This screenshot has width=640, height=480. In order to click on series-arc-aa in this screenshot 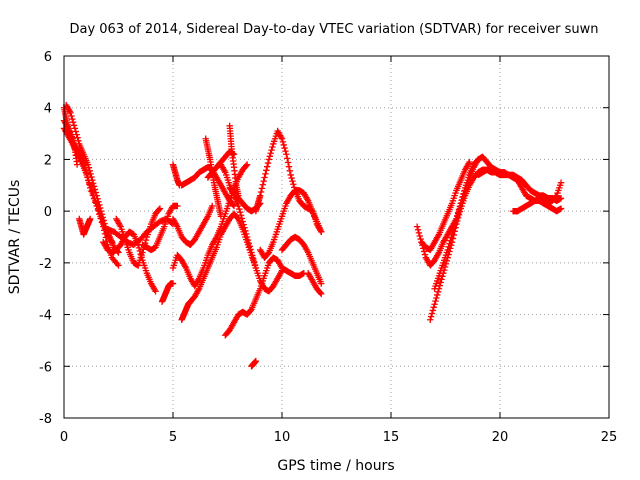, I will do `click(301, 260)`.